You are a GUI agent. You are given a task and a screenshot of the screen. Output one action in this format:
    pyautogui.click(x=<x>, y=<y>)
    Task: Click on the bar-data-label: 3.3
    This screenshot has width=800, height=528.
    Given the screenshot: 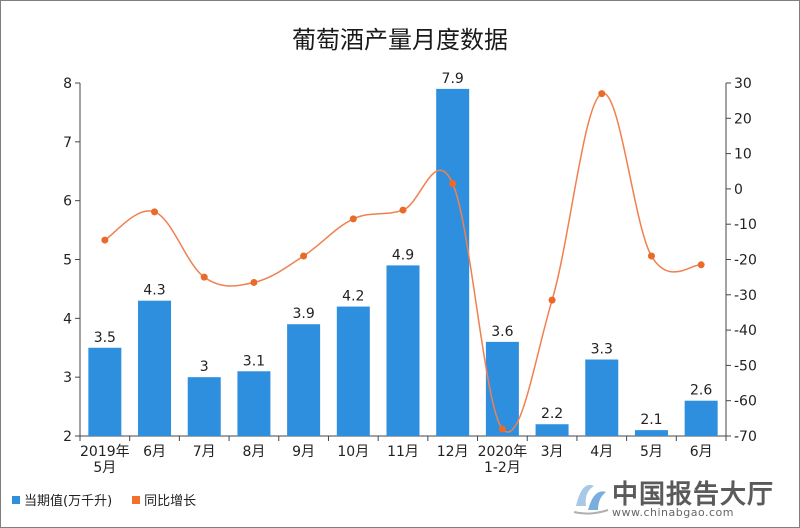 What is the action you would take?
    pyautogui.click(x=602, y=350)
    